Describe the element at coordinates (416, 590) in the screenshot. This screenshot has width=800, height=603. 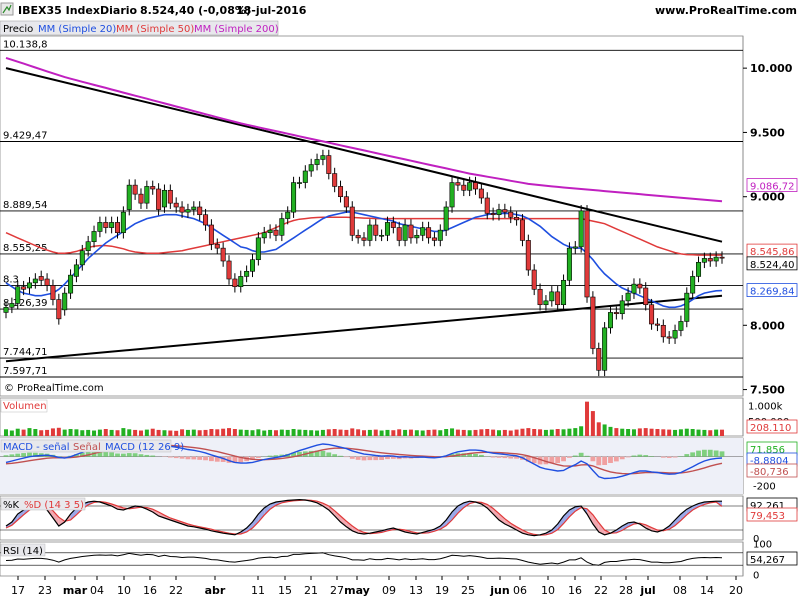
I see `x-tick-label-14: 13` at that location.